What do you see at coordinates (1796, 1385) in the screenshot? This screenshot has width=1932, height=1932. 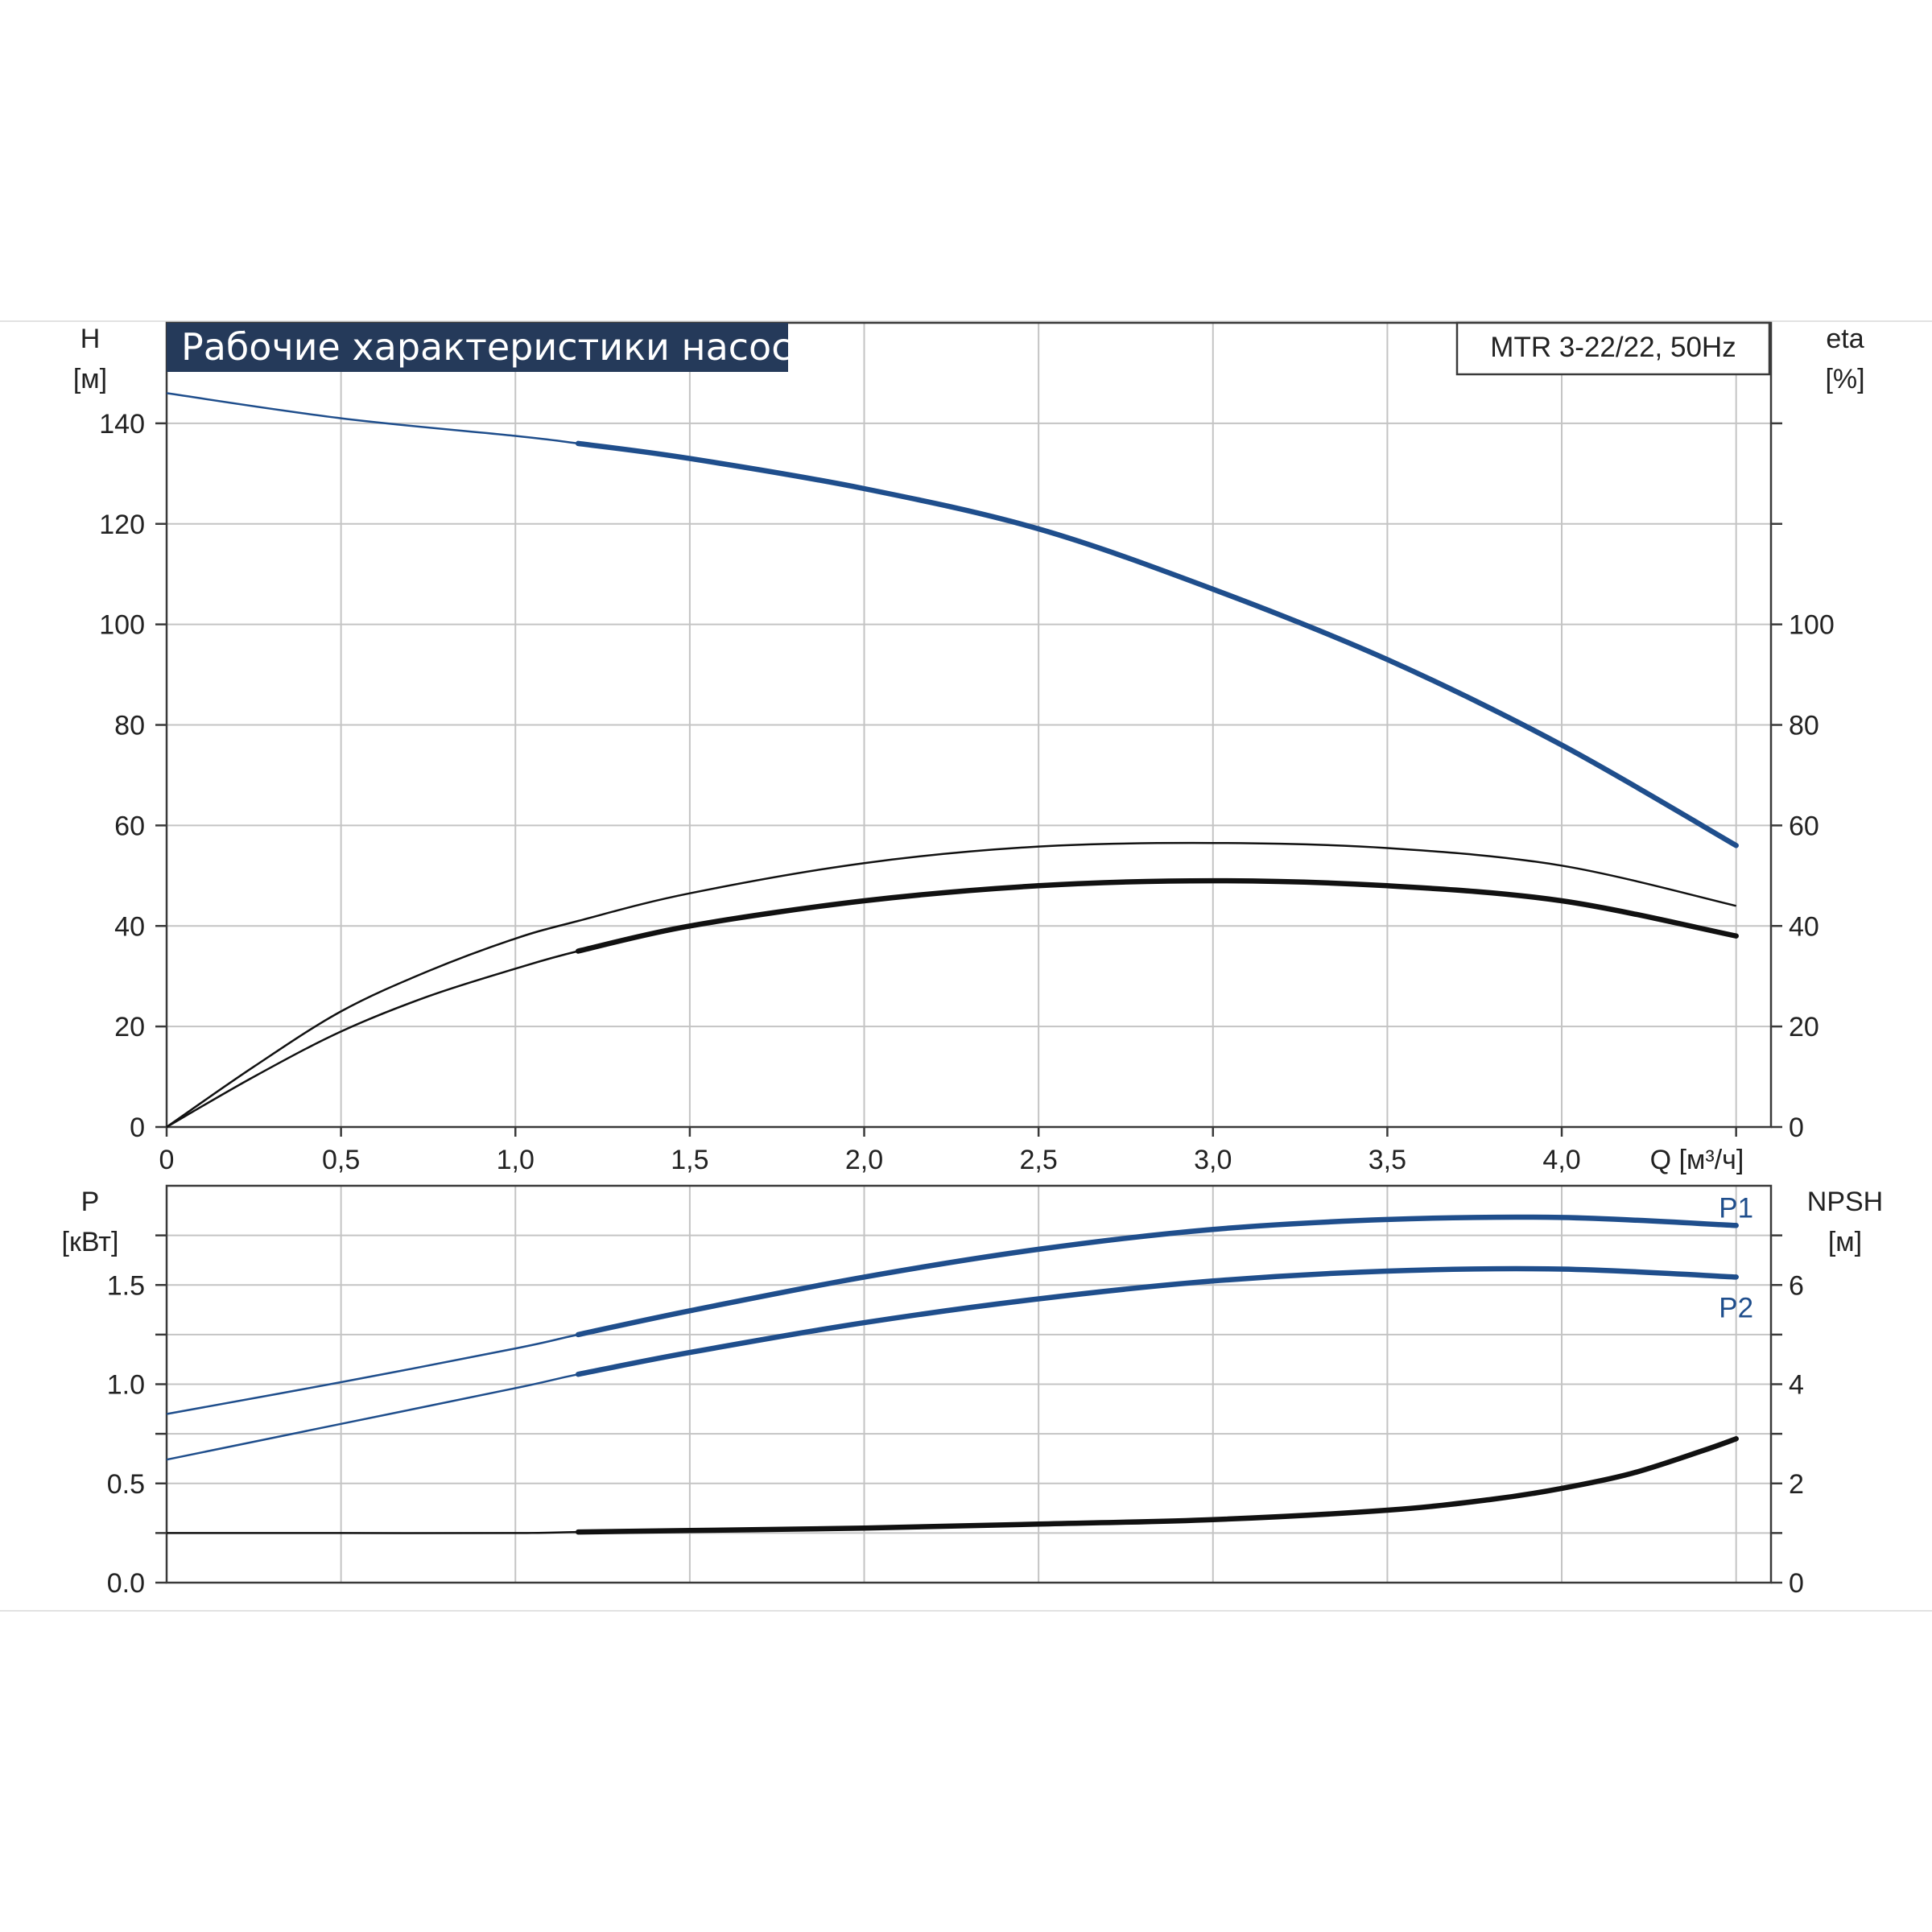 I see `right-tick-label: 4` at bounding box center [1796, 1385].